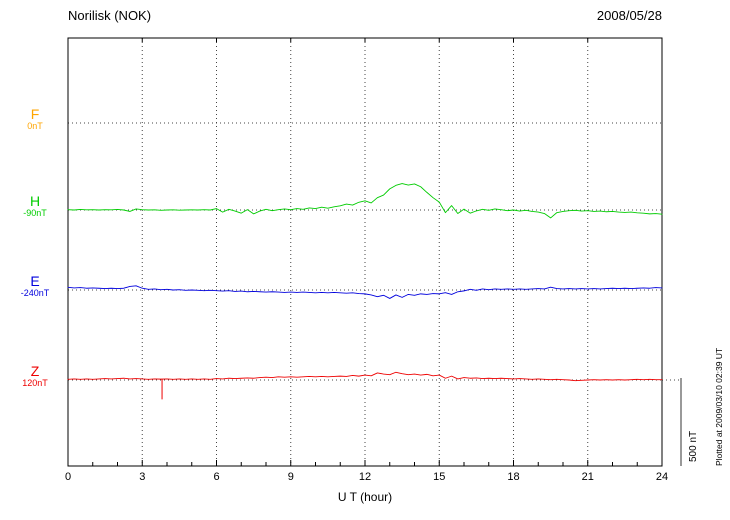 This screenshot has width=730, height=520. I want to click on component-baseline-h: -90nT, so click(35, 213).